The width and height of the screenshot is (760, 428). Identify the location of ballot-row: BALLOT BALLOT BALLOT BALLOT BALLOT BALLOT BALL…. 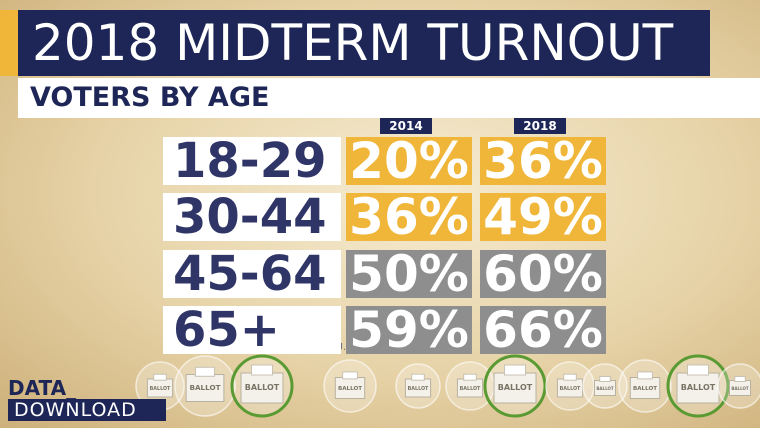
(447, 386).